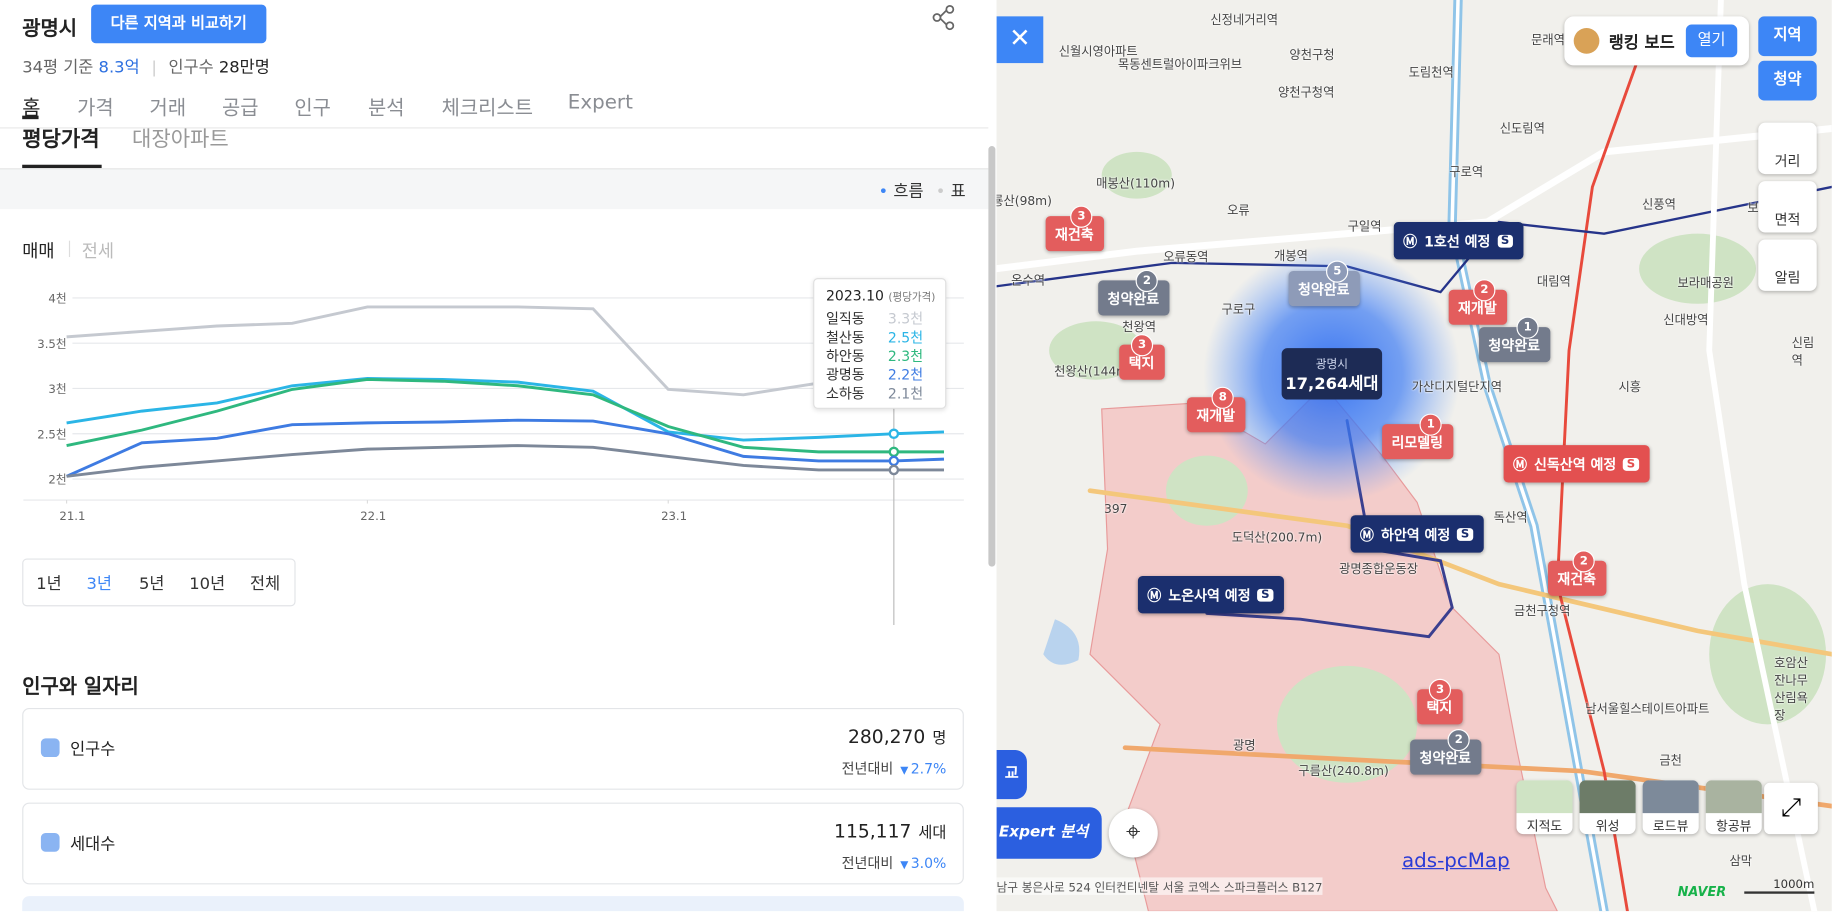 This screenshot has width=1832, height=912. Describe the element at coordinates (845, 337) in the screenshot. I see `tooltip-series: 철산동` at that location.